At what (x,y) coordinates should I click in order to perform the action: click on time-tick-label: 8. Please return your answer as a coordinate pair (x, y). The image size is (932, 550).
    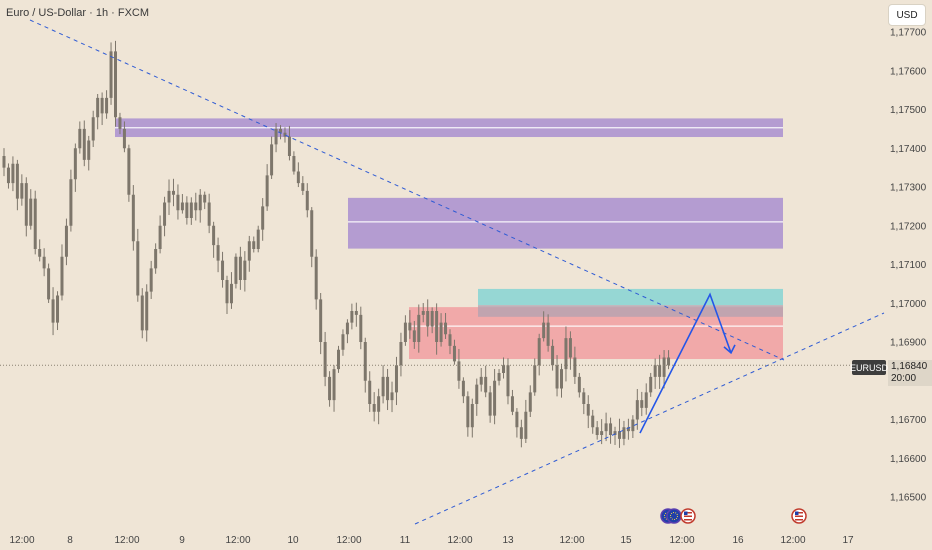
    Looking at the image, I should click on (70, 540).